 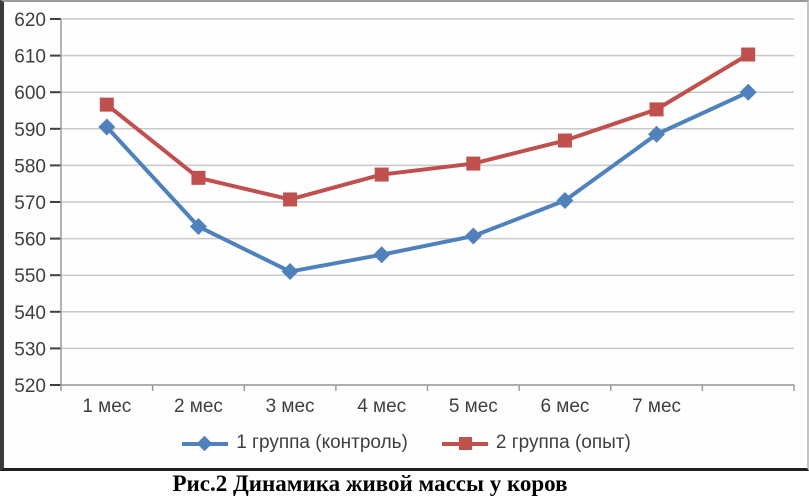 I want to click on legend: 1 группа (контроль) 2 группа (опыт), so click(x=406, y=443).